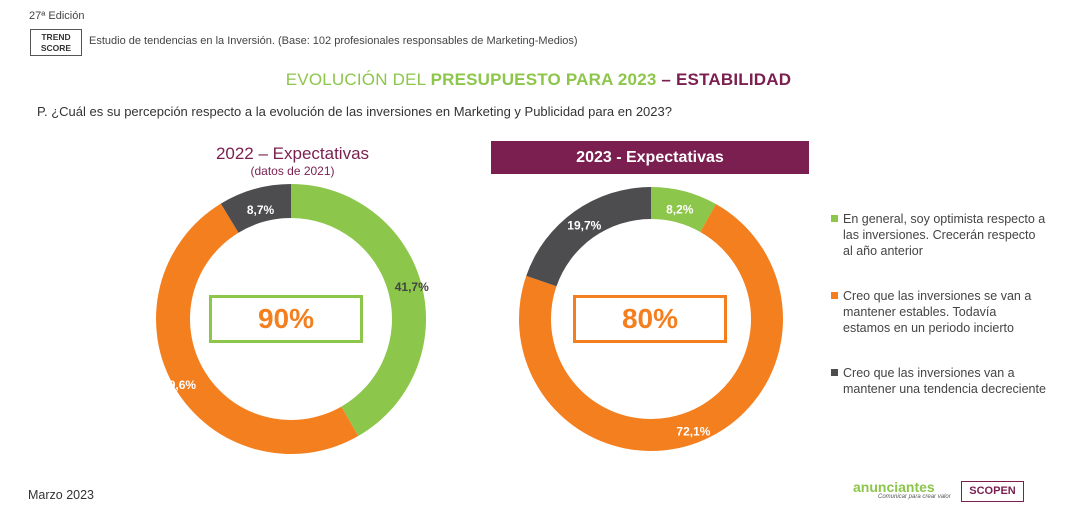 Image resolution: width=1077 pixels, height=526 pixels. I want to click on scopen-logo: SCOPEN, so click(992, 491).